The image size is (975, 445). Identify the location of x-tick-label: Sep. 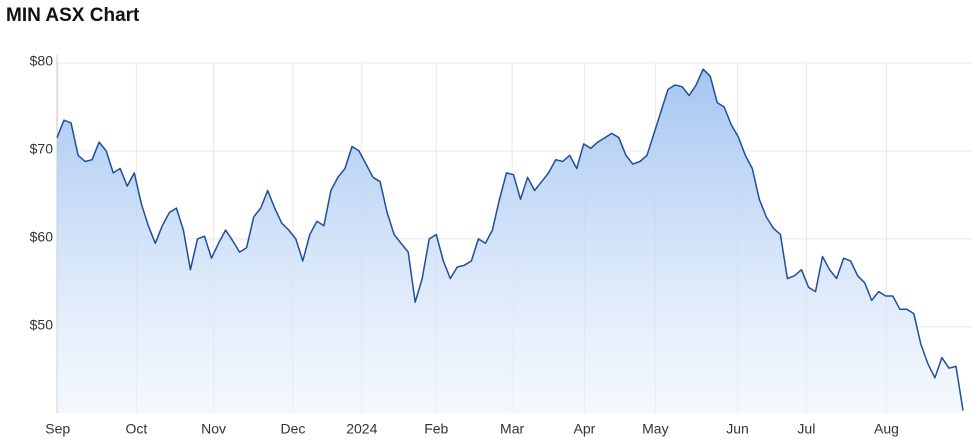
(57, 429).